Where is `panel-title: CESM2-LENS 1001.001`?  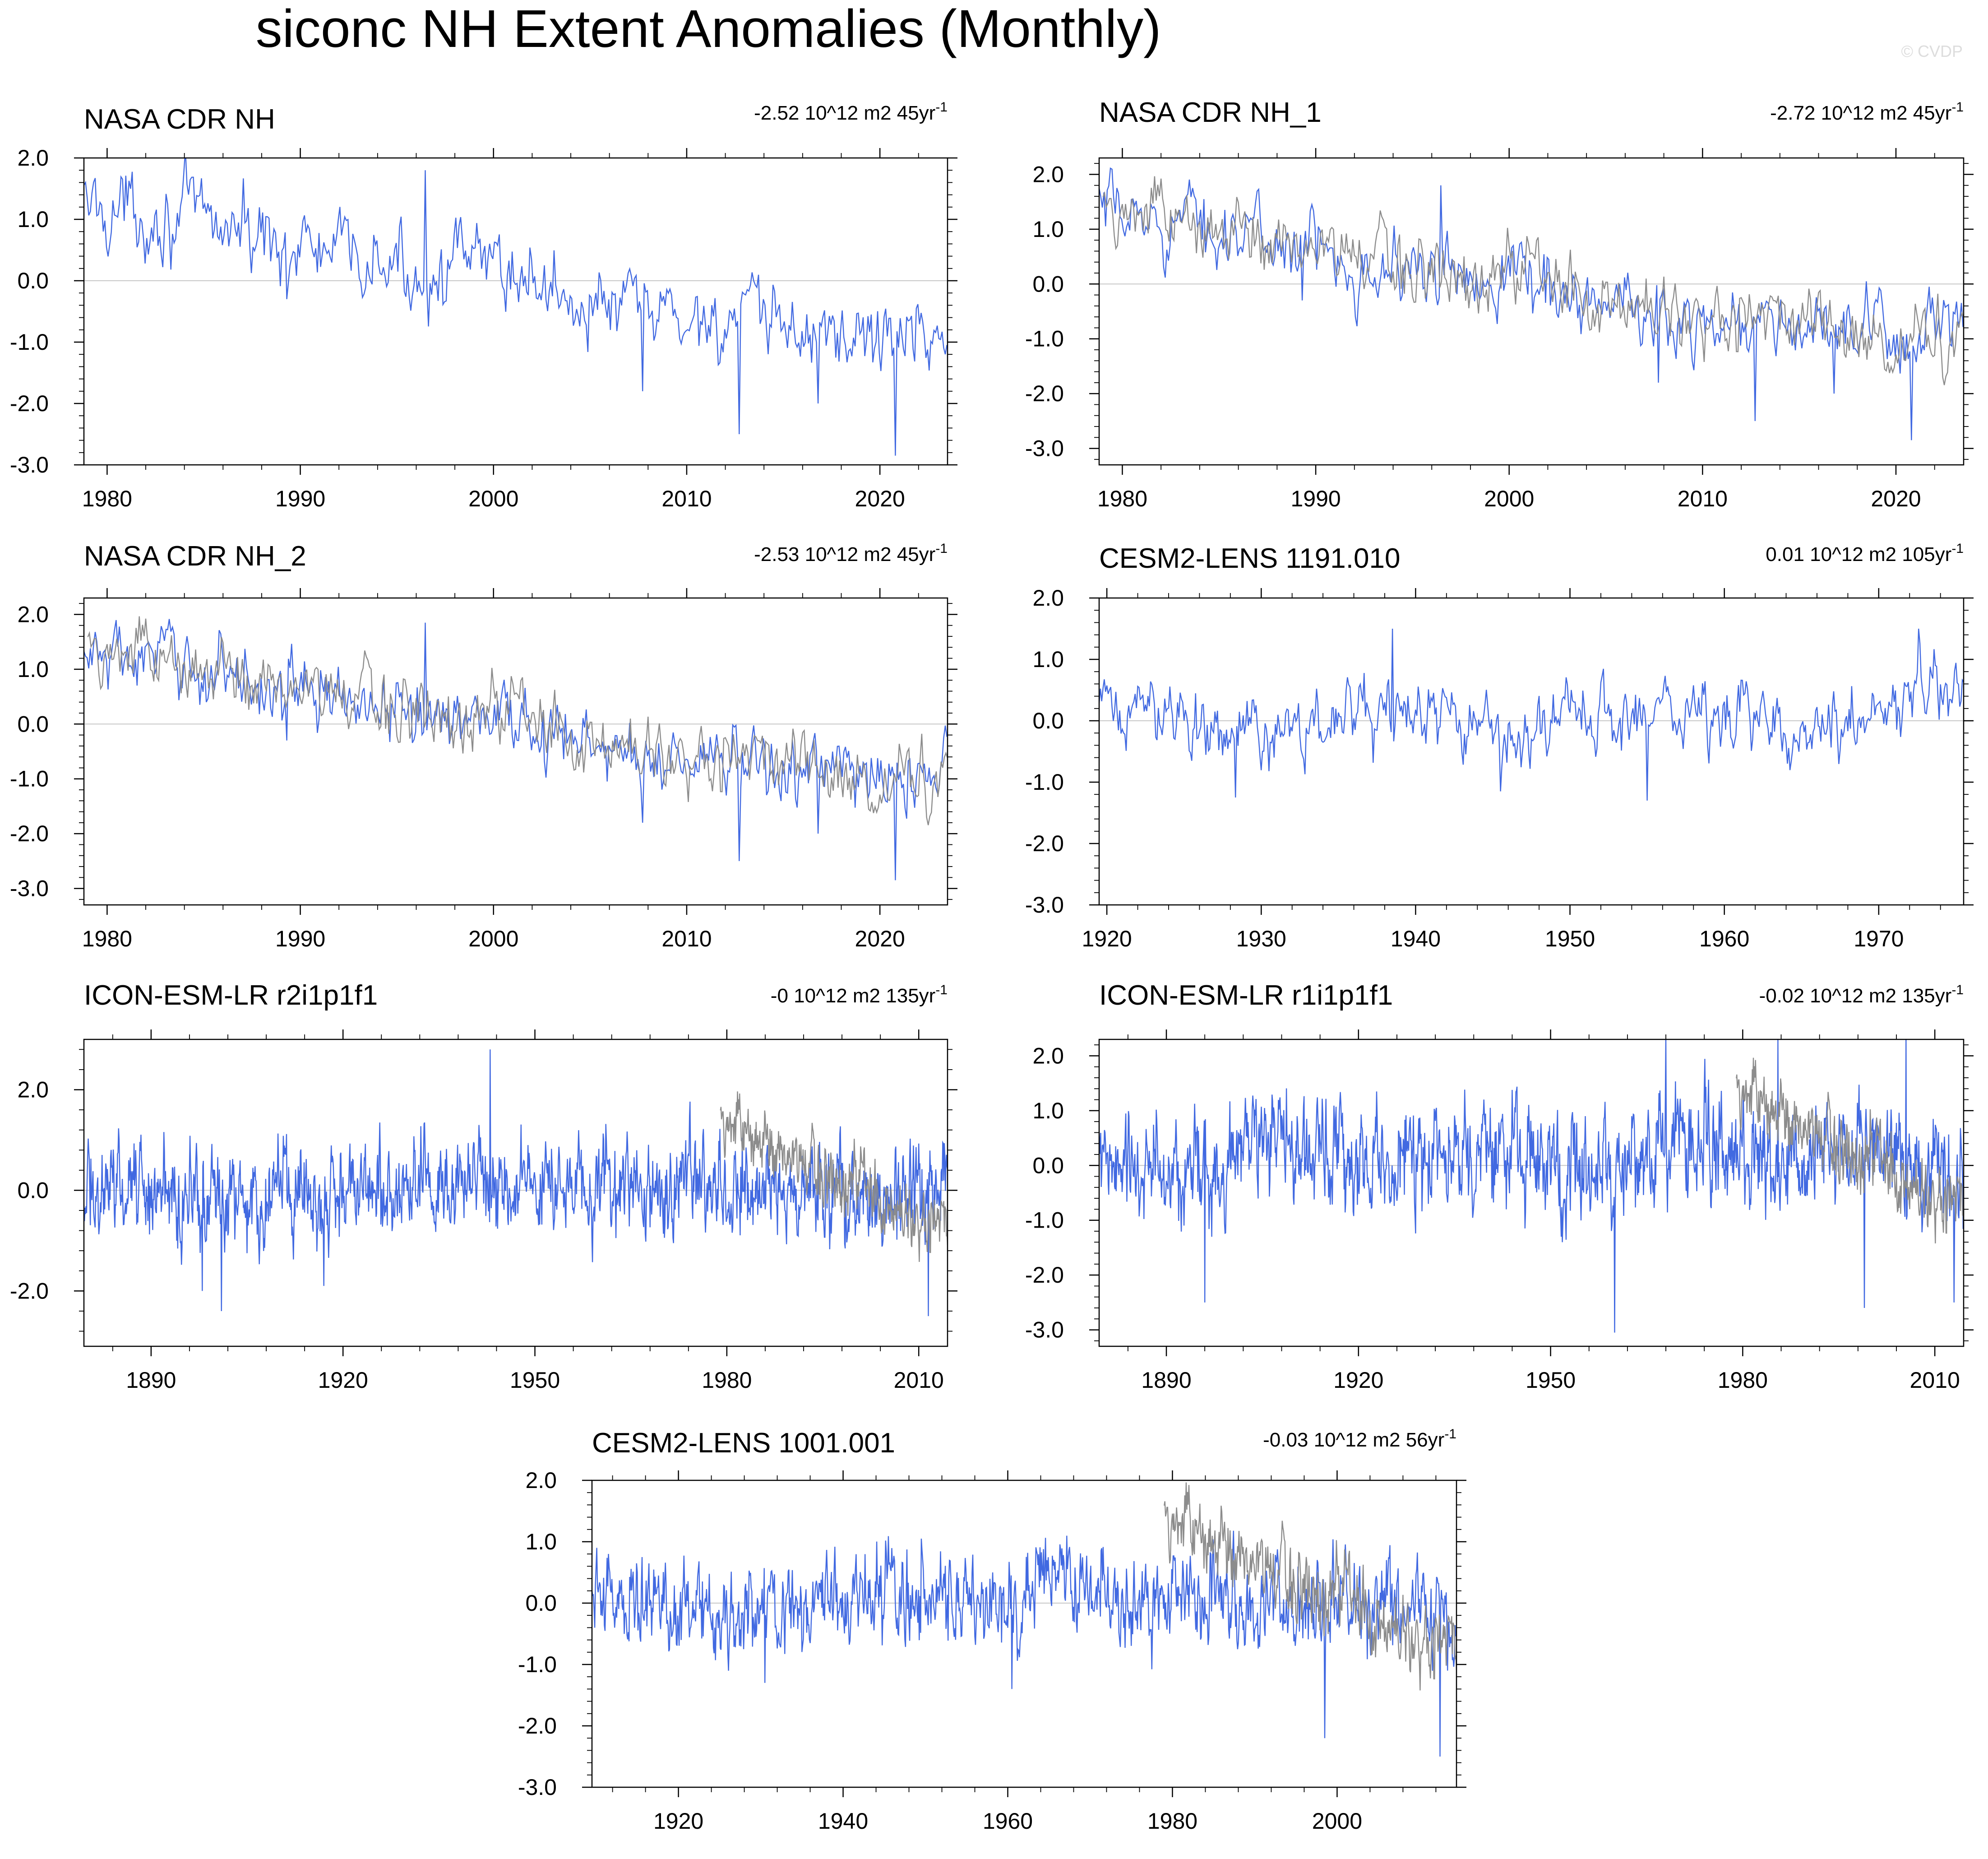 panel-title: CESM2-LENS 1001.001 is located at coordinates (743, 1443).